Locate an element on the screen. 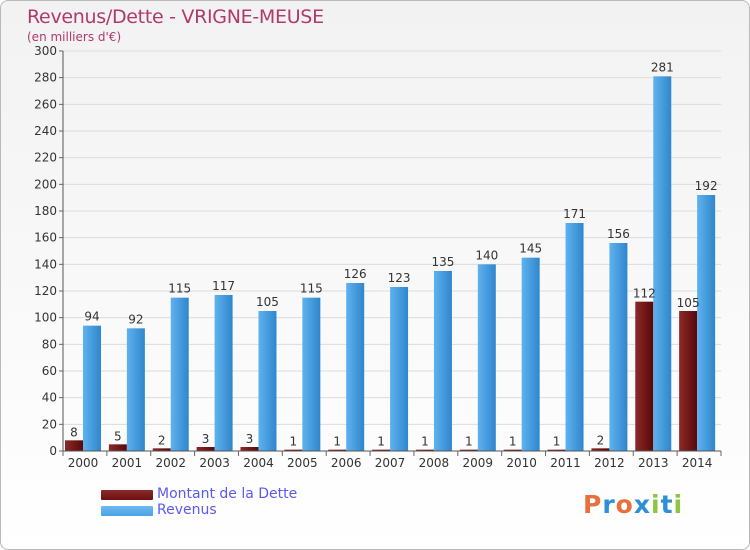  x-tick-label-2007: 2007 is located at coordinates (390, 463).